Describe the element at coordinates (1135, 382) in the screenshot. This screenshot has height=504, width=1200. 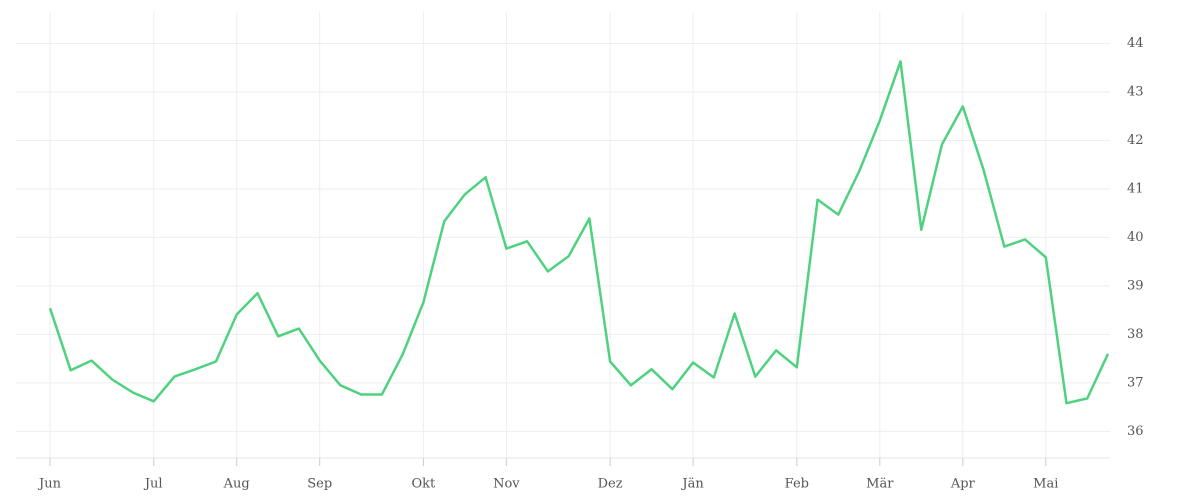
I see `y-tick-label: 37` at that location.